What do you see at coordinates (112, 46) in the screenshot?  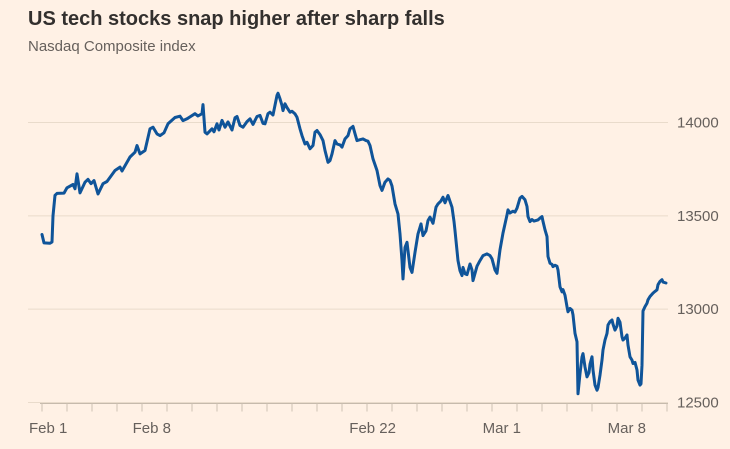 I see `chart-subtitle: Nasdaq Composite index` at bounding box center [112, 46].